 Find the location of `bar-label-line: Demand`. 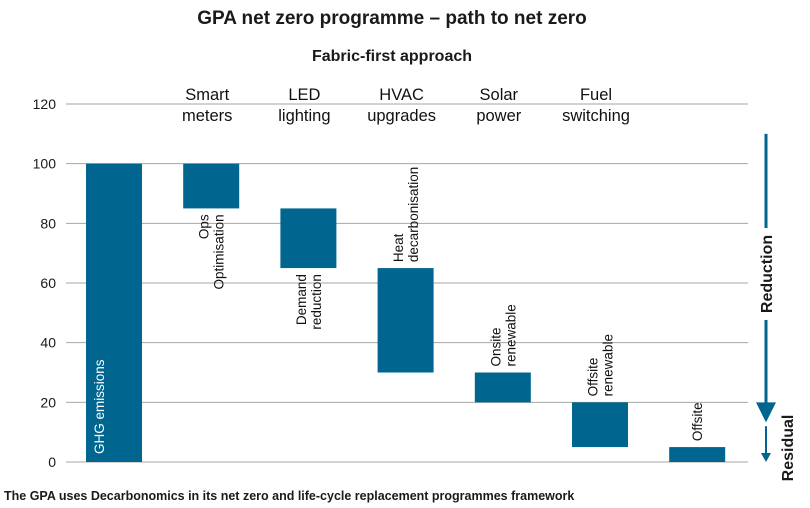

bar-label-line: Demand is located at coordinates (301, 299).